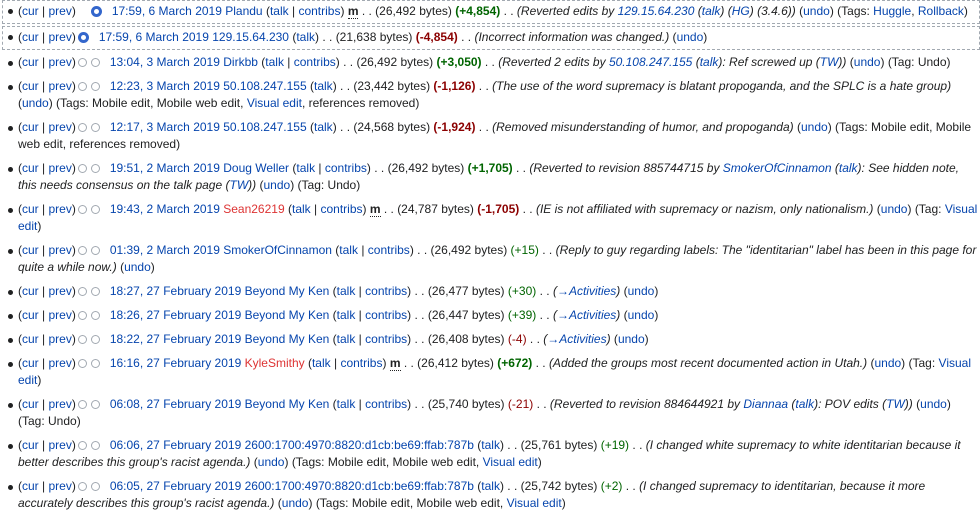 This screenshot has height=515, width=980. I want to click on revision-timestamp-link: 18:26, 27 February 2019, so click(175, 315).